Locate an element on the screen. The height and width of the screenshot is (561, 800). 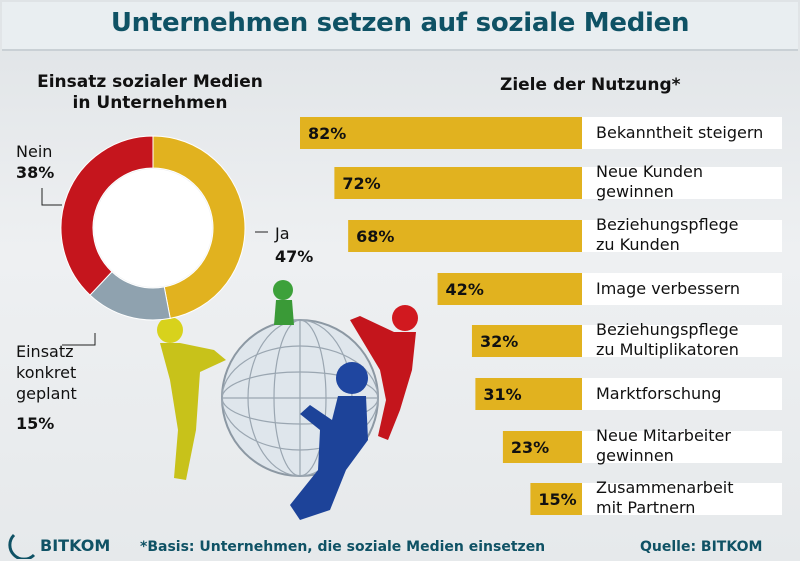
donut-chart-title: Einsatz sozialer Medien in Unternehmen is located at coordinates (150, 92).